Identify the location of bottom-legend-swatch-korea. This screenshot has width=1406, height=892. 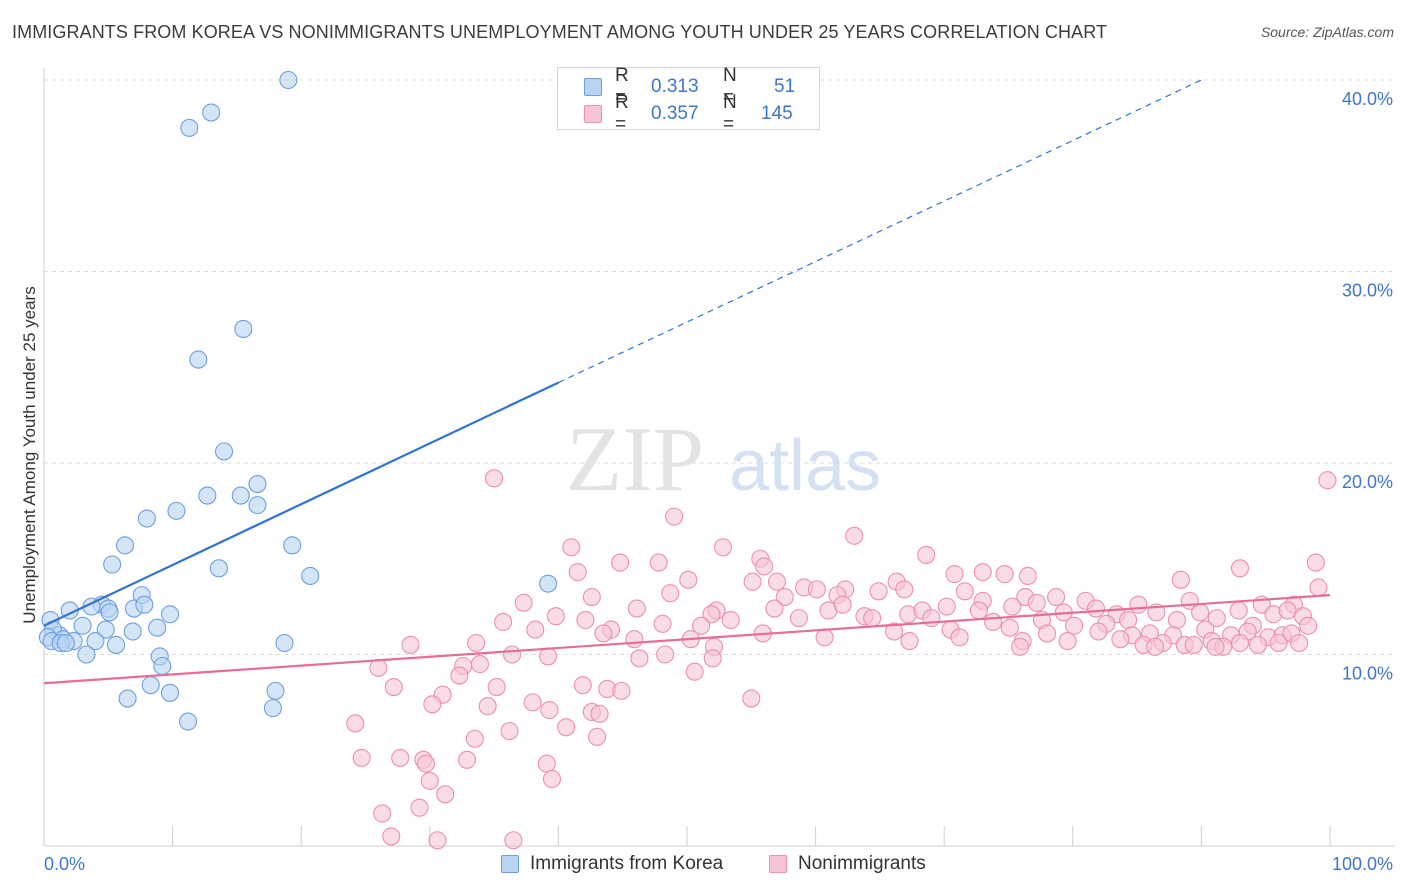
(510, 864).